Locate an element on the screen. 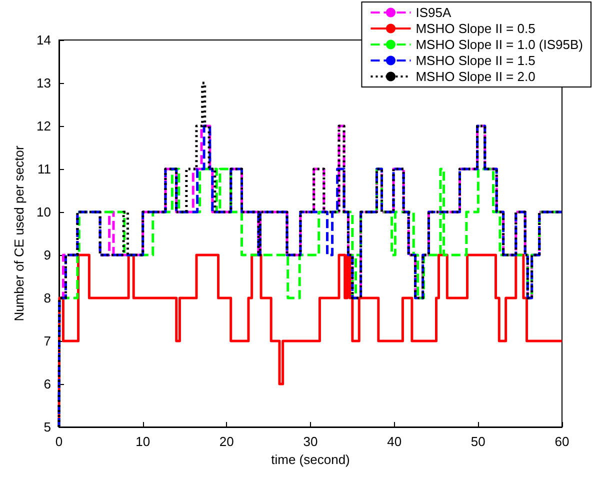  x-tick-label: 30 is located at coordinates (310, 441).